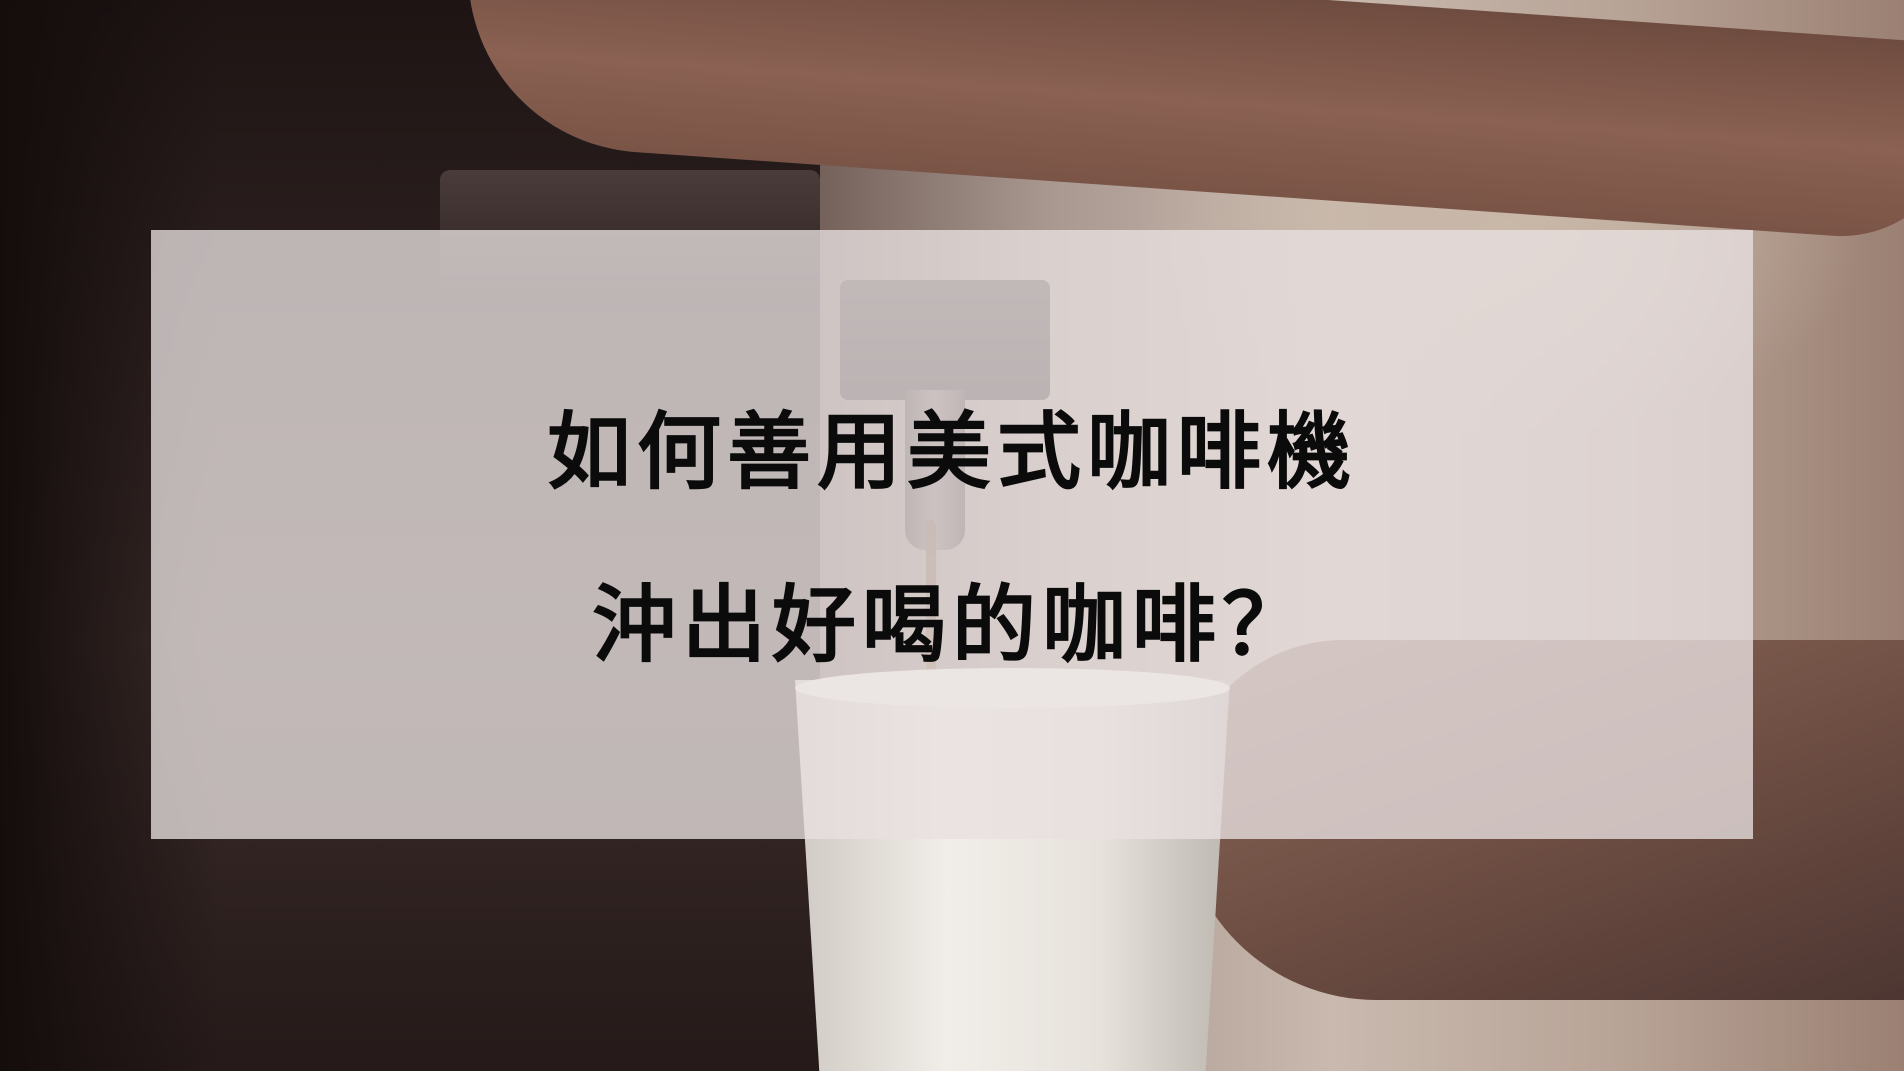  Describe the element at coordinates (951, 452) in the screenshot. I see `headline-line-1: 如何善用美式咖啡機` at that location.